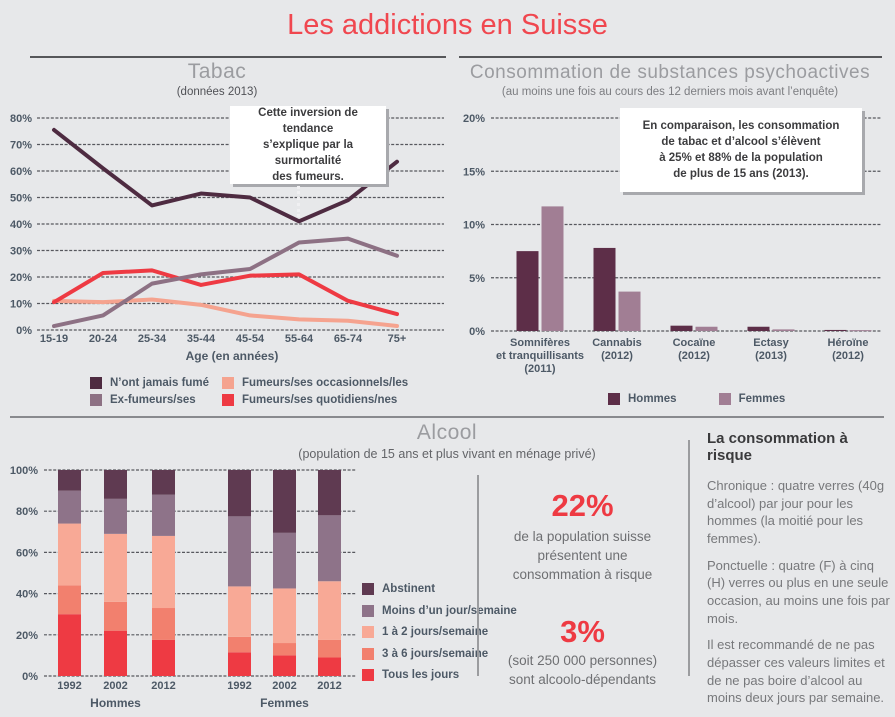  What do you see at coordinates (694, 349) in the screenshot?
I see `x-tick-label: Cocaïne (2012)` at bounding box center [694, 349].